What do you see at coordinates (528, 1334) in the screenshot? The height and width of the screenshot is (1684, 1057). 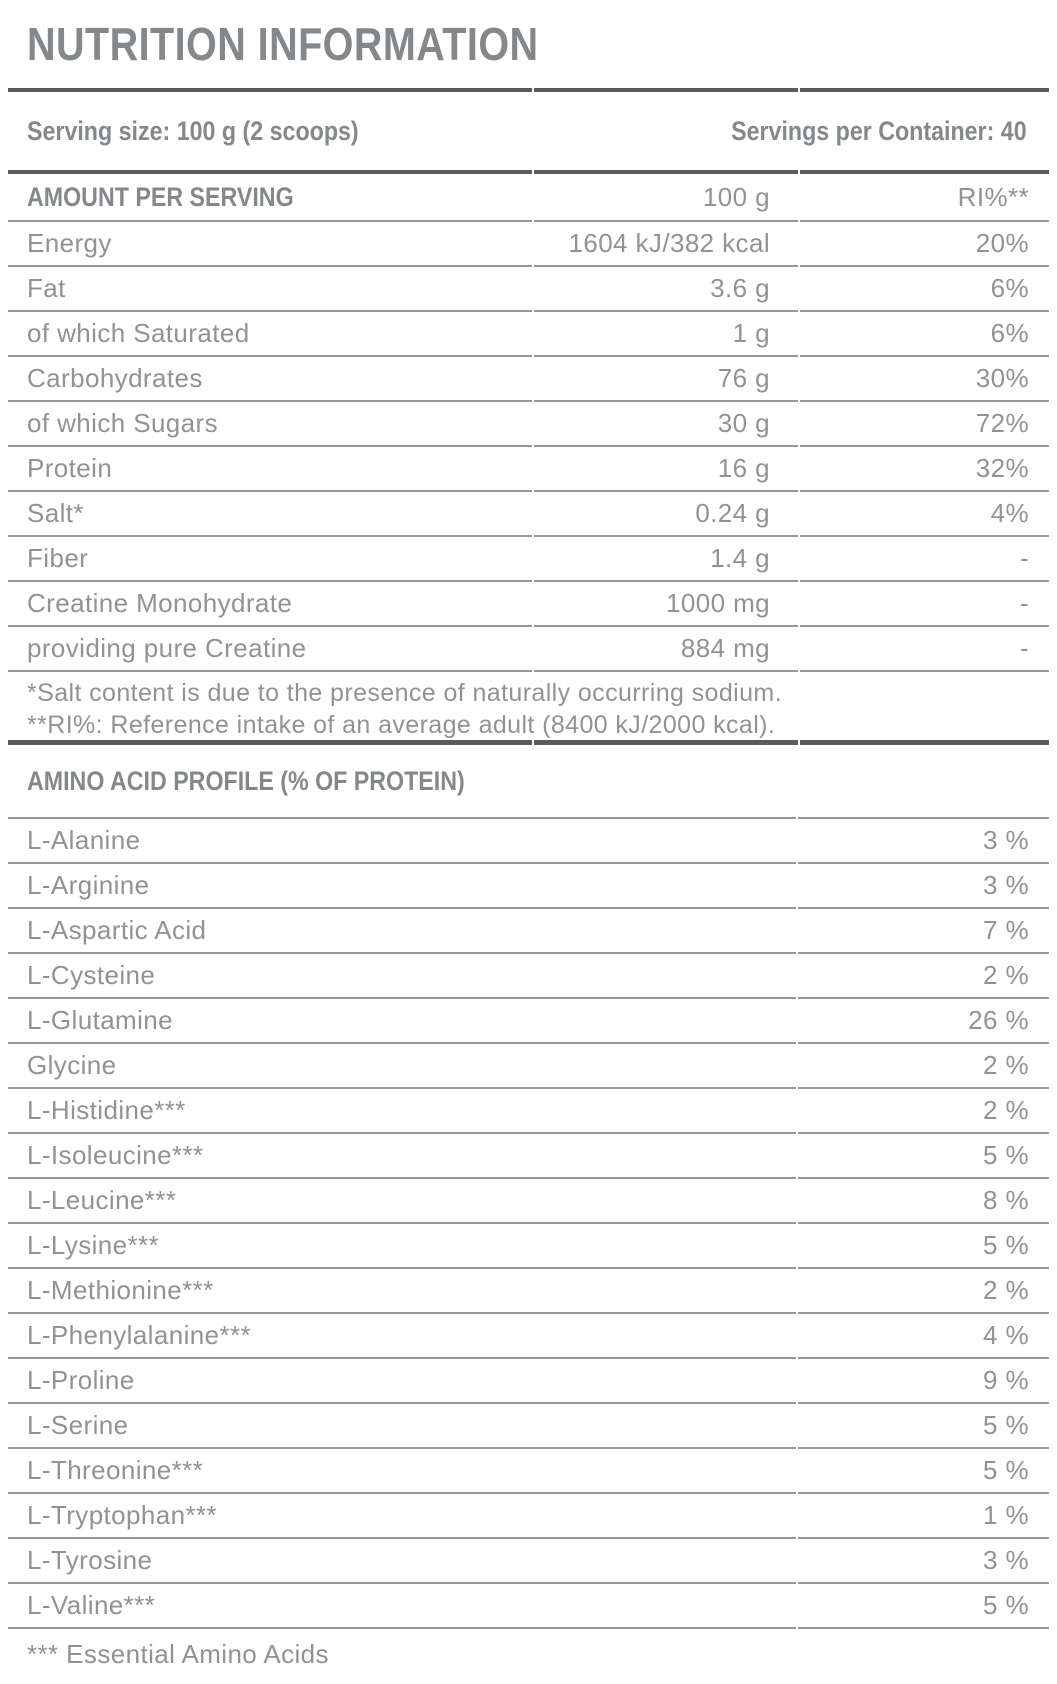 I see `amino-acid-row: L-Phenylalanine*** 4 %` at bounding box center [528, 1334].